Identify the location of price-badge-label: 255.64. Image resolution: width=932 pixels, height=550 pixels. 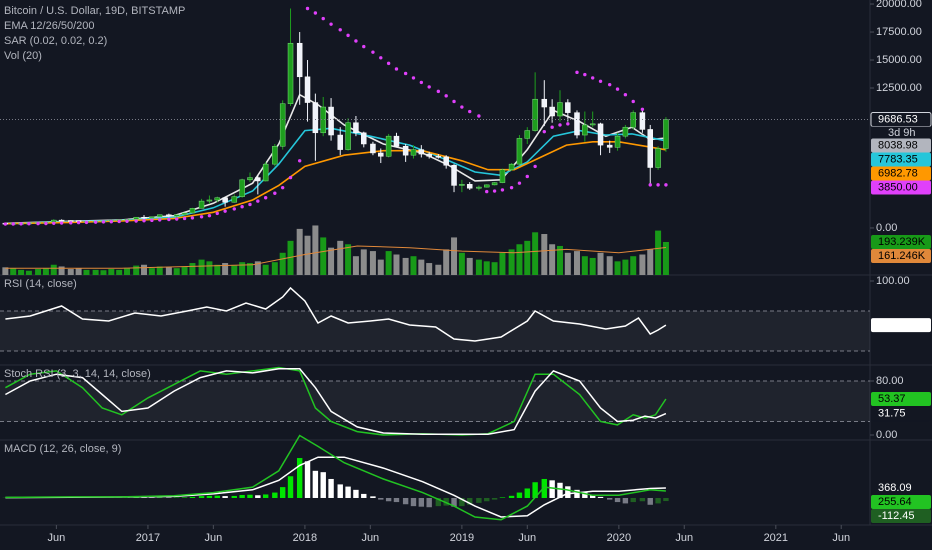
(895, 502).